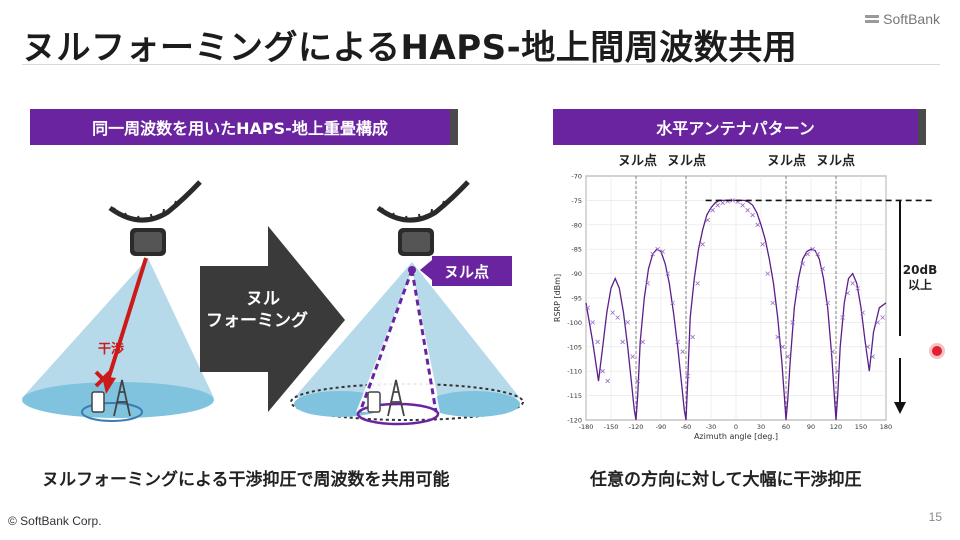 This screenshot has width=960, height=540. What do you see at coordinates (574, 421) in the screenshot?
I see `y-tick-label: -120` at bounding box center [574, 421].